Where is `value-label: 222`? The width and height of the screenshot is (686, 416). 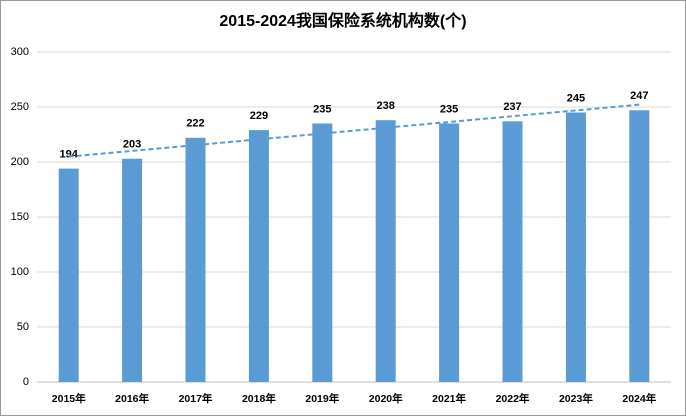
value-label: 222 is located at coordinates (195, 124).